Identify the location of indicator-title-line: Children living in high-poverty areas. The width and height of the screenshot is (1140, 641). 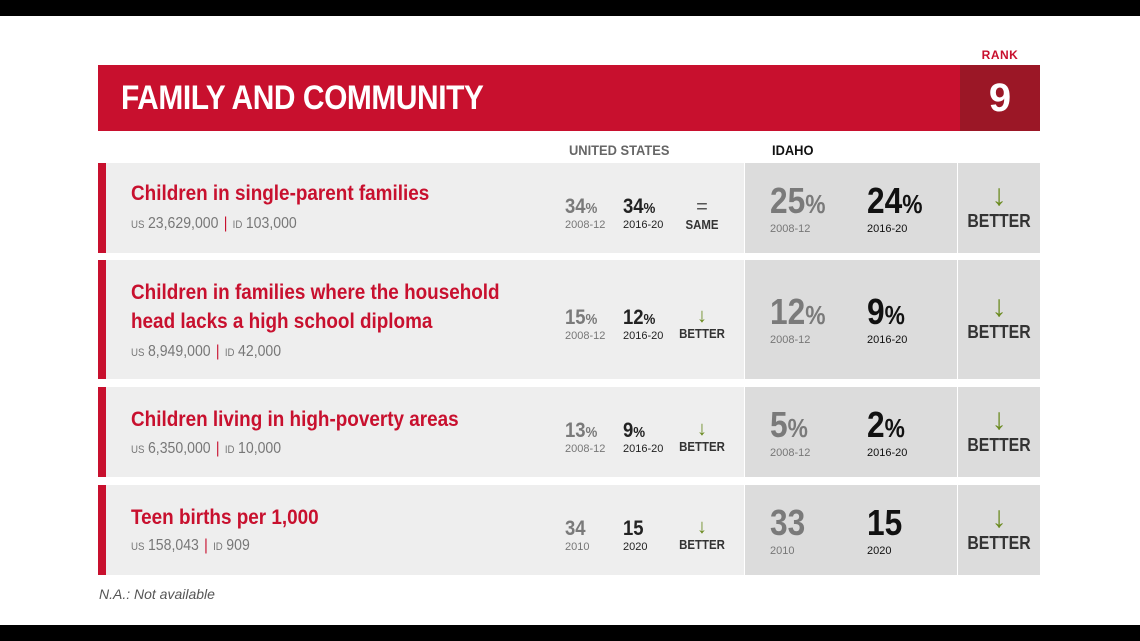
(295, 419).